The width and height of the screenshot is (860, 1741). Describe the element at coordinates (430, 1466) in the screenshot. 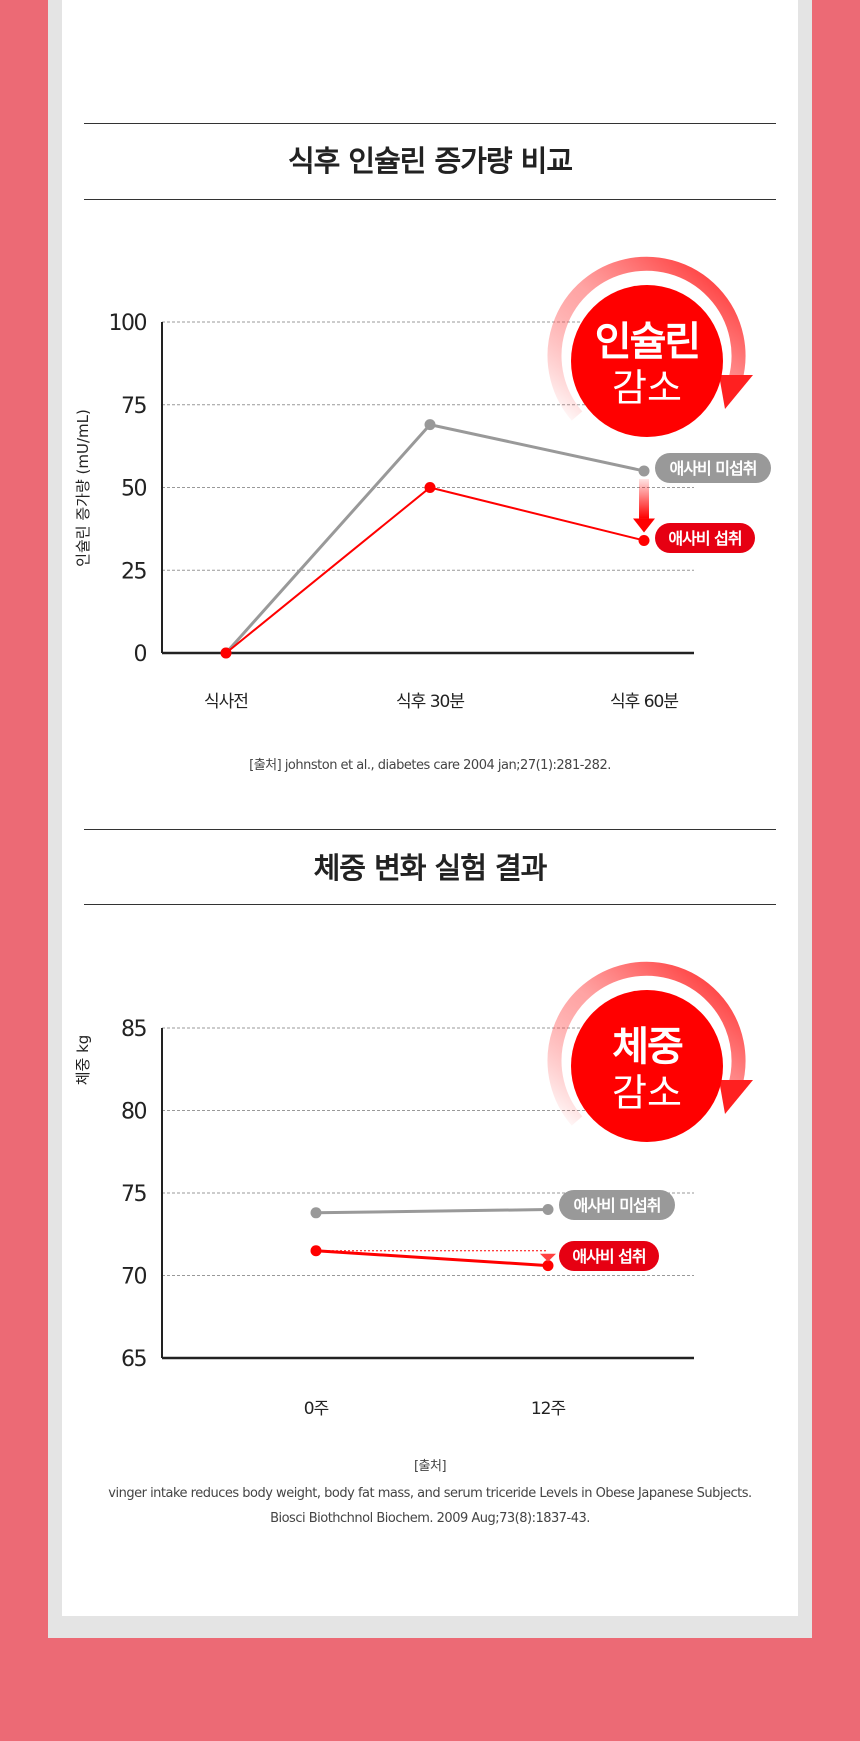

I see `citation-label: [출처]` at that location.